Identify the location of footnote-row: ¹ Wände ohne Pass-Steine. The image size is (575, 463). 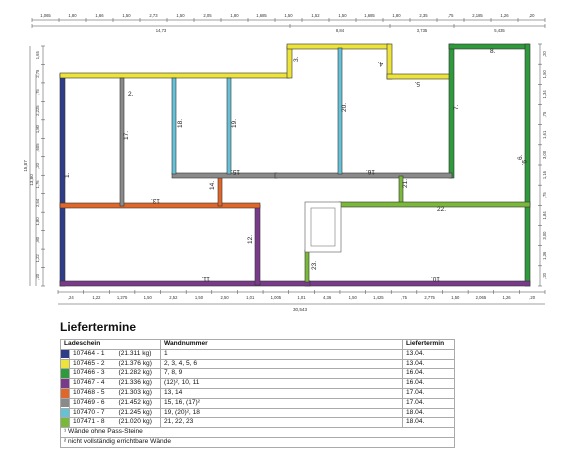
(257, 432).